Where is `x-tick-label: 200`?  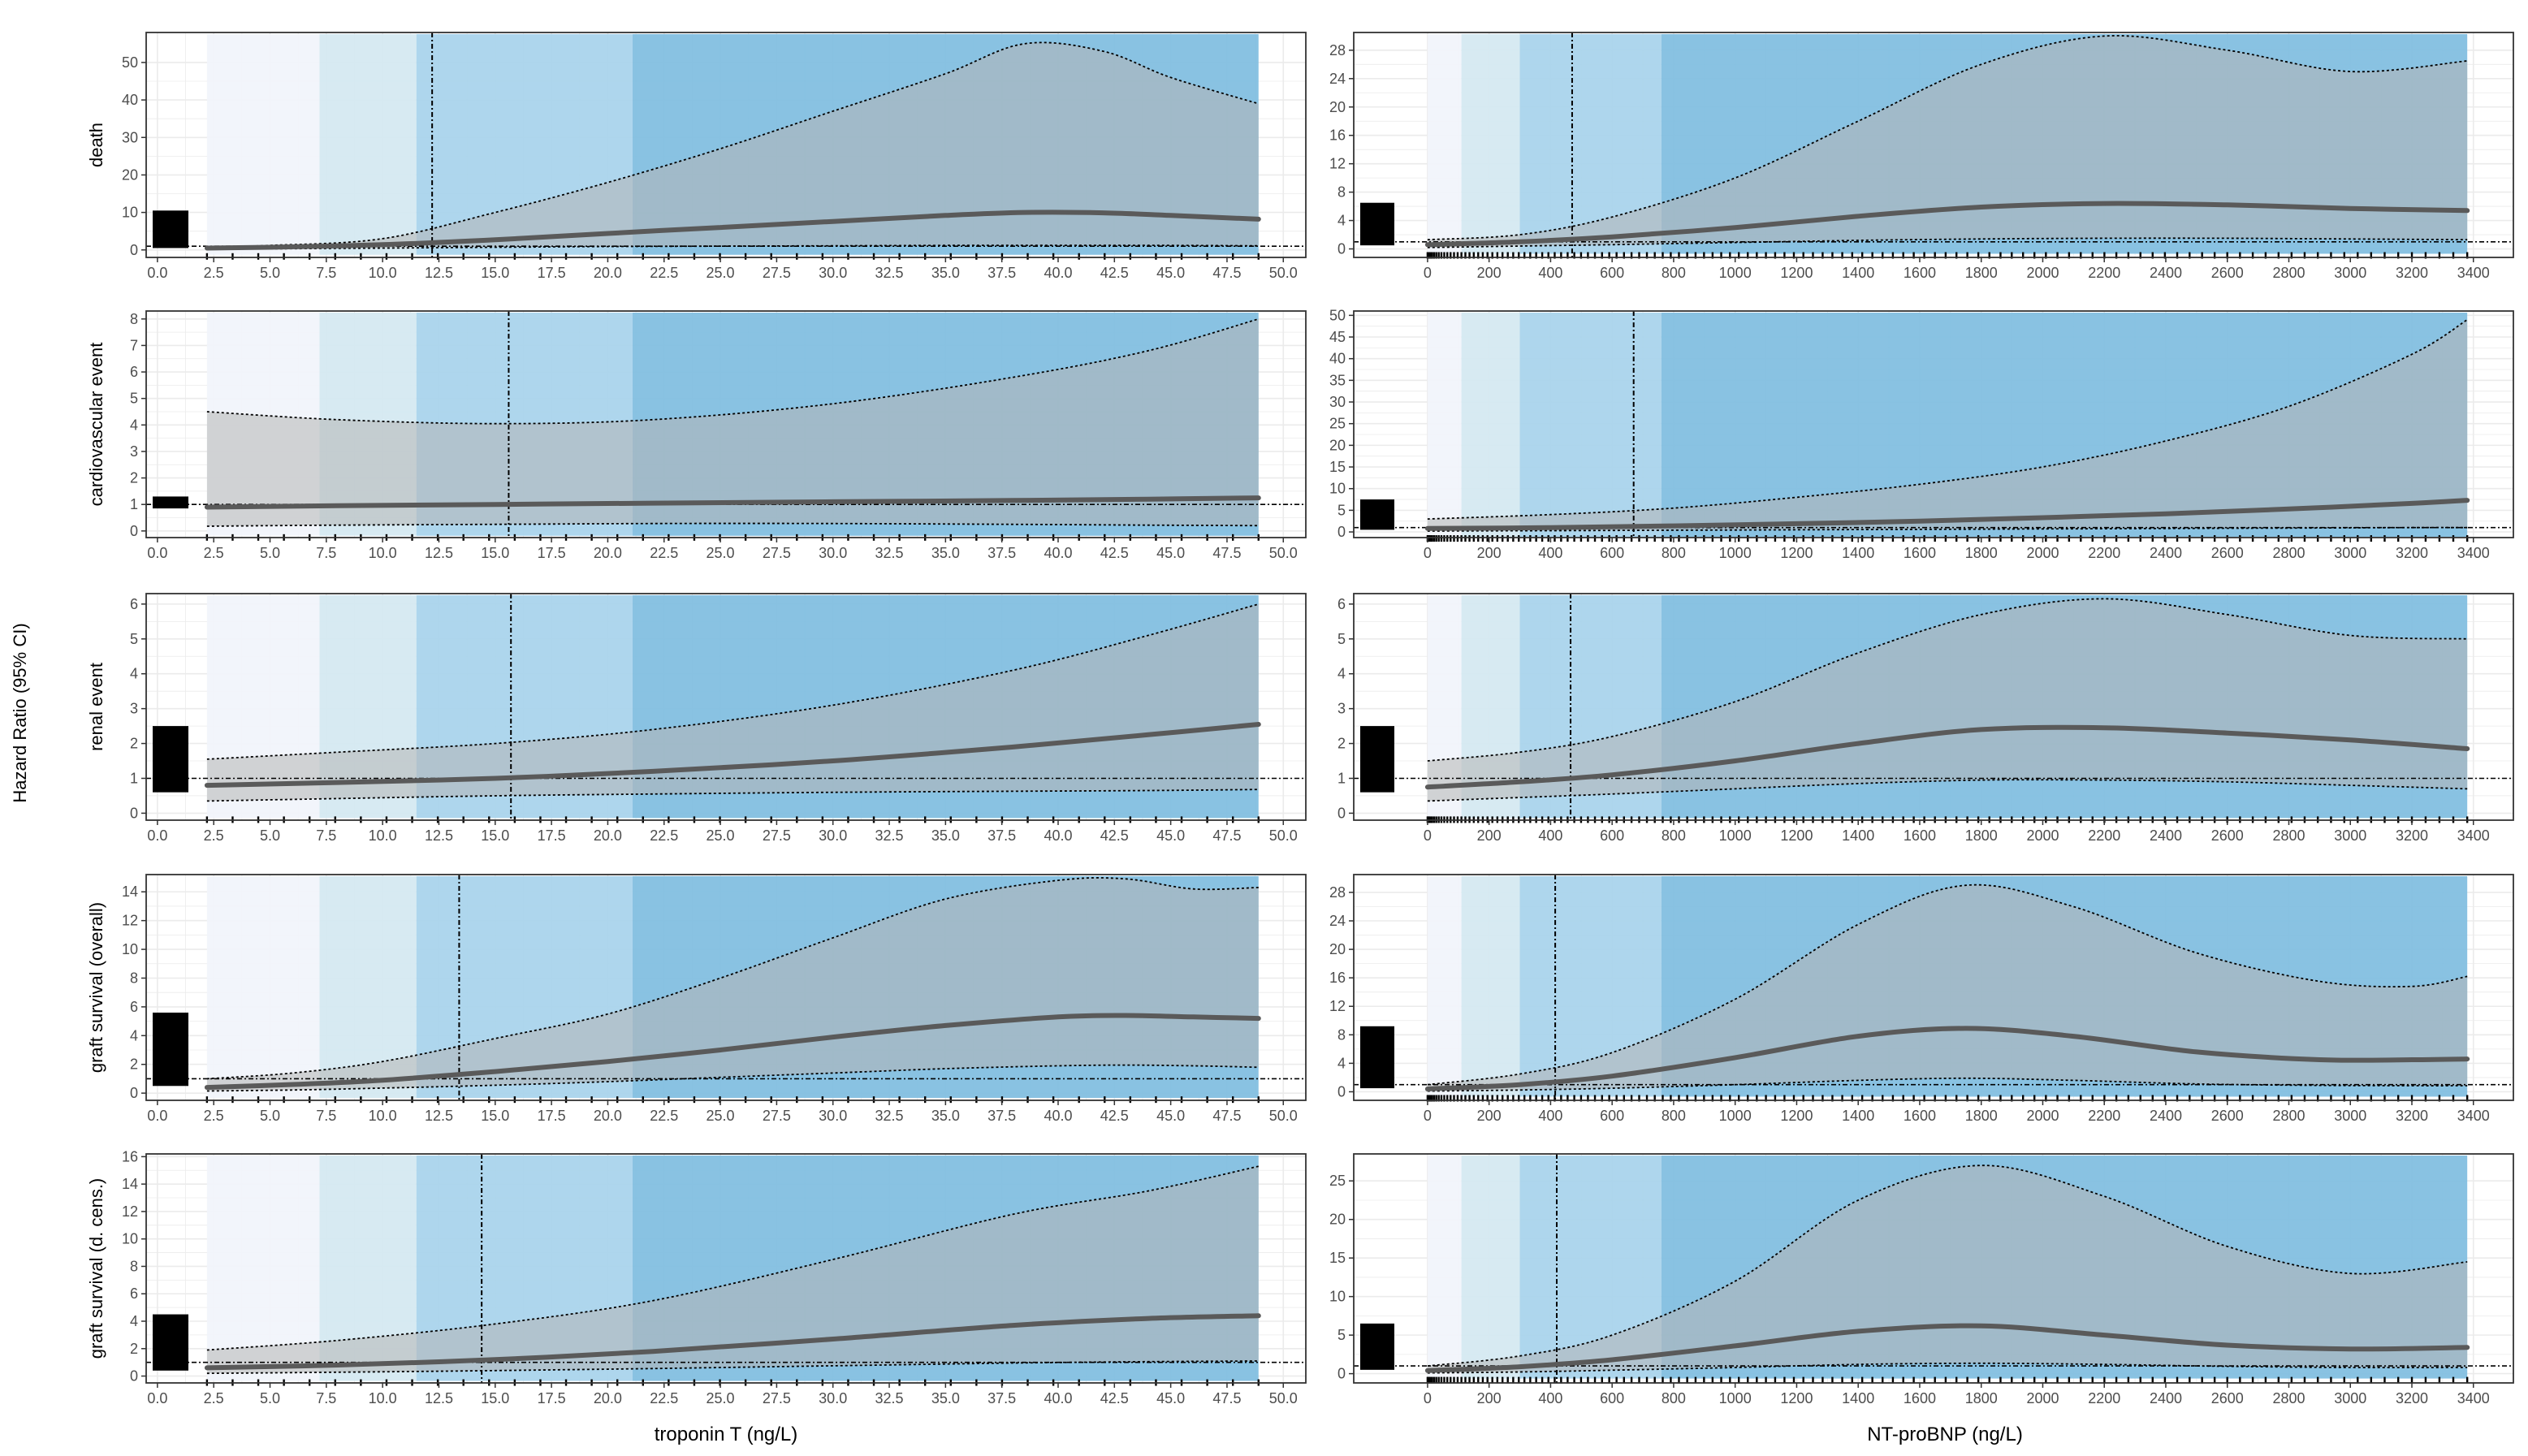 x-tick-label: 200 is located at coordinates (1489, 553).